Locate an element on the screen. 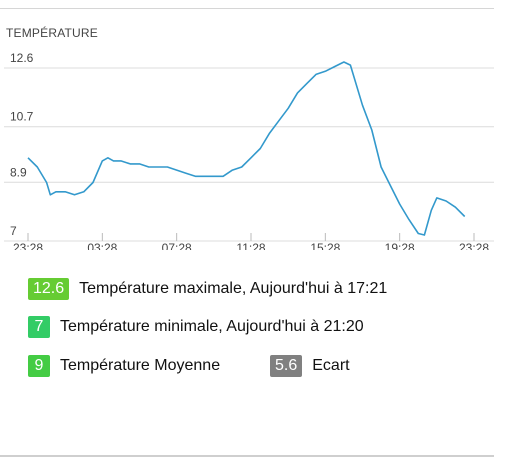  stat-avg: 9 Température Moyenne is located at coordinates (124, 366).